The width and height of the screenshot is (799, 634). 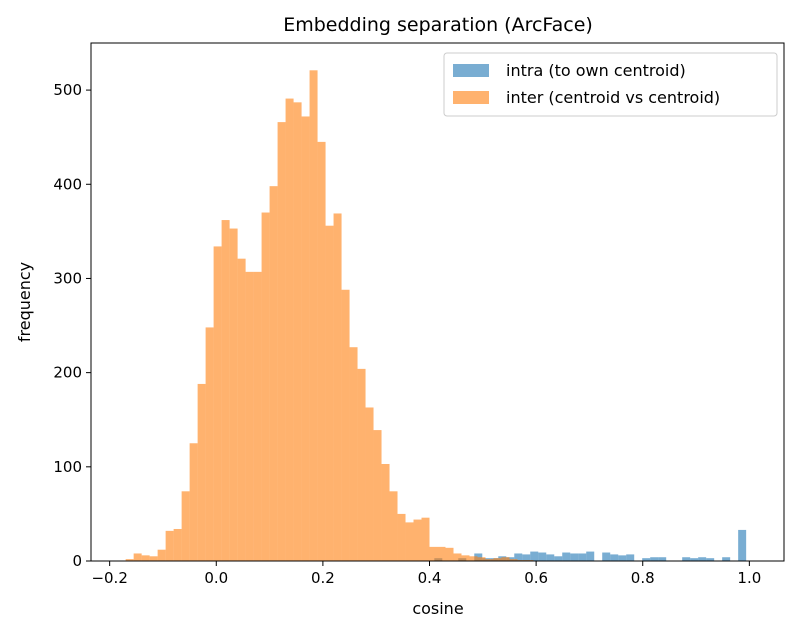 I want to click on y-tick-label: 200, so click(x=67, y=373).